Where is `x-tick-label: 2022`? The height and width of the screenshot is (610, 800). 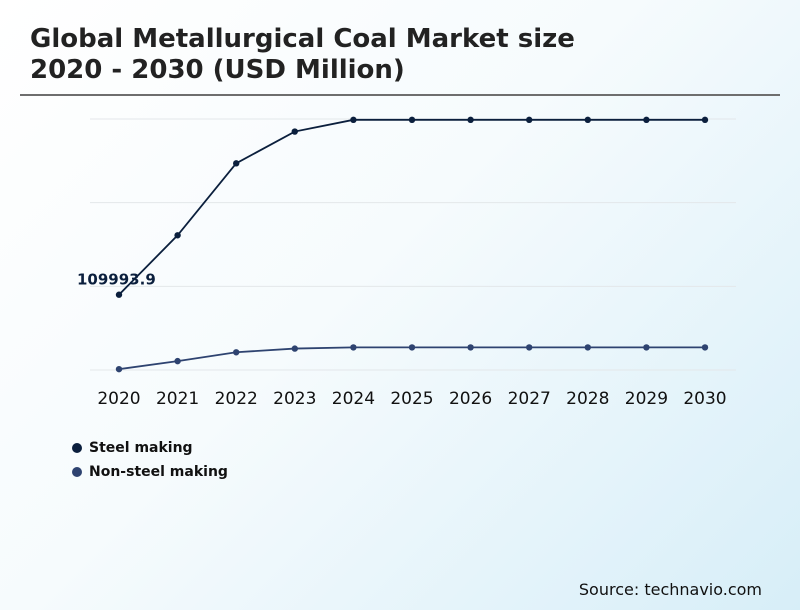
x-tick-label: 2022 is located at coordinates (236, 399).